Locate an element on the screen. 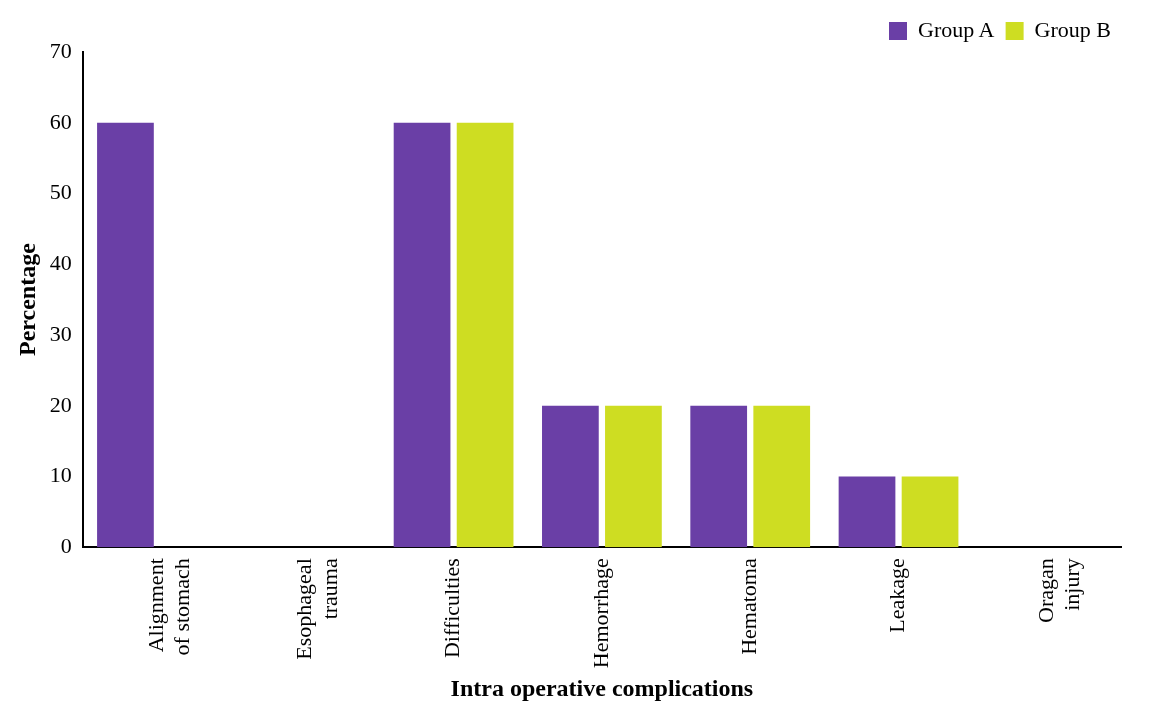  x-tick-label: Leakage is located at coordinates (897, 595).